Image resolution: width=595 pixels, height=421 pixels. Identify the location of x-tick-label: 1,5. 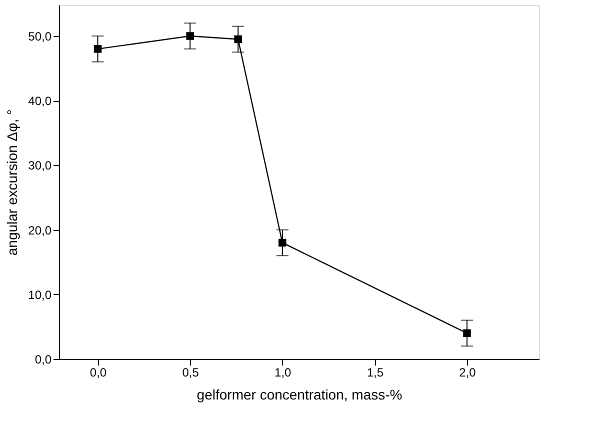
(375, 373).